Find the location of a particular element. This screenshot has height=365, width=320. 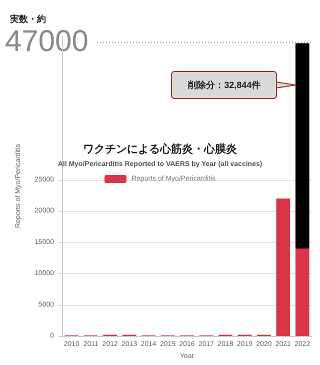

text: ワクチンによる心筋炎・心膜炎 is located at coordinates (160, 149).